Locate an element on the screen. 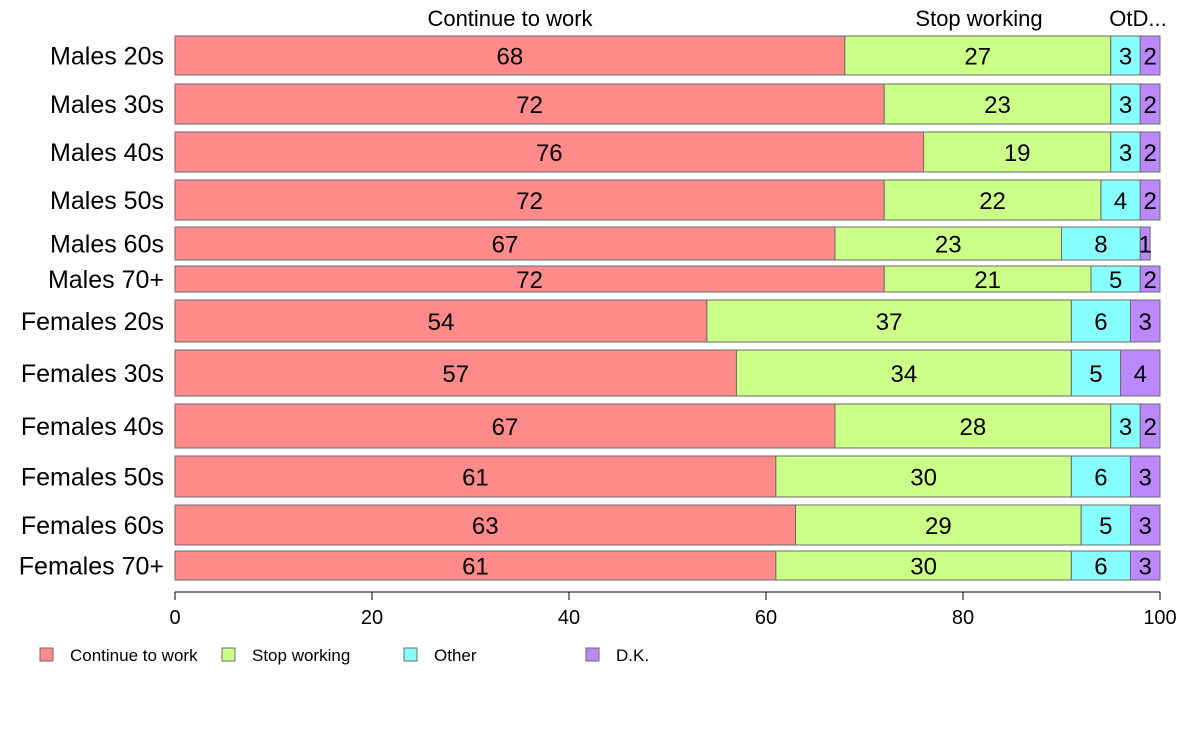 This screenshot has width=1188, height=736. data-label-continue-to-work-males-50s: 72 is located at coordinates (529, 201).